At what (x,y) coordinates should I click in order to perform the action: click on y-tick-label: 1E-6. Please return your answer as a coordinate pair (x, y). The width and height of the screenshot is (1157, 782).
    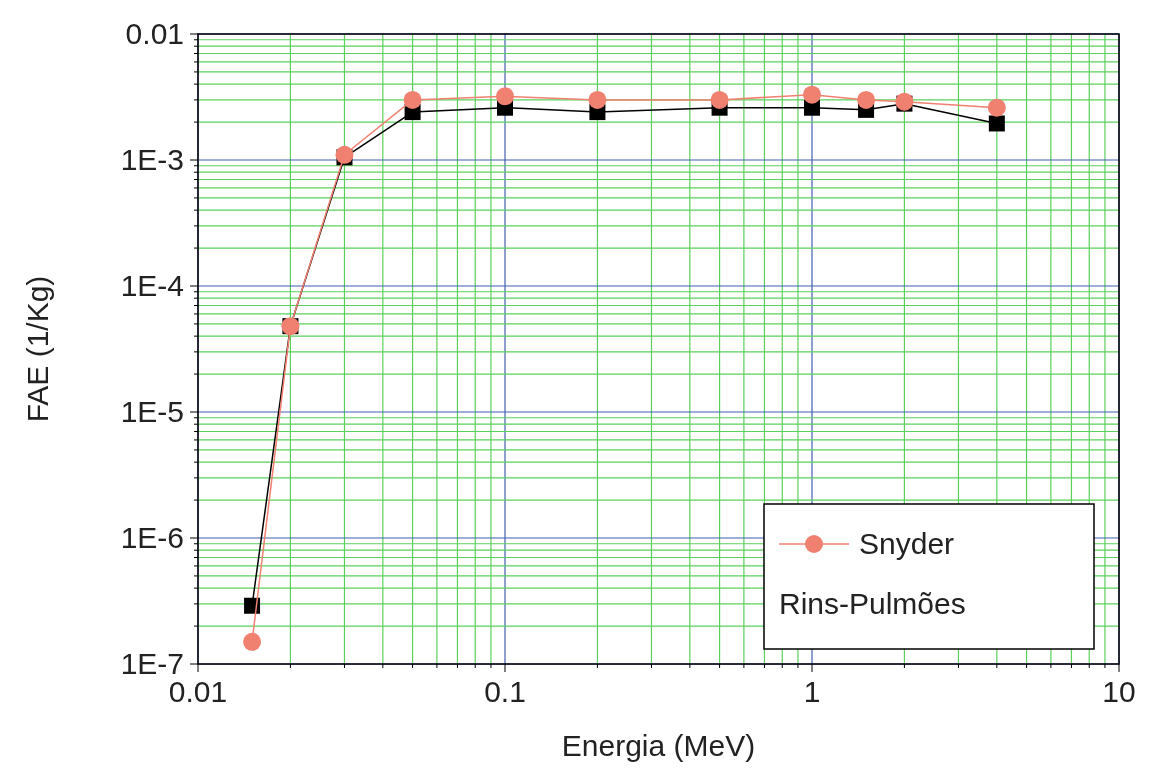
    Looking at the image, I should click on (152, 537).